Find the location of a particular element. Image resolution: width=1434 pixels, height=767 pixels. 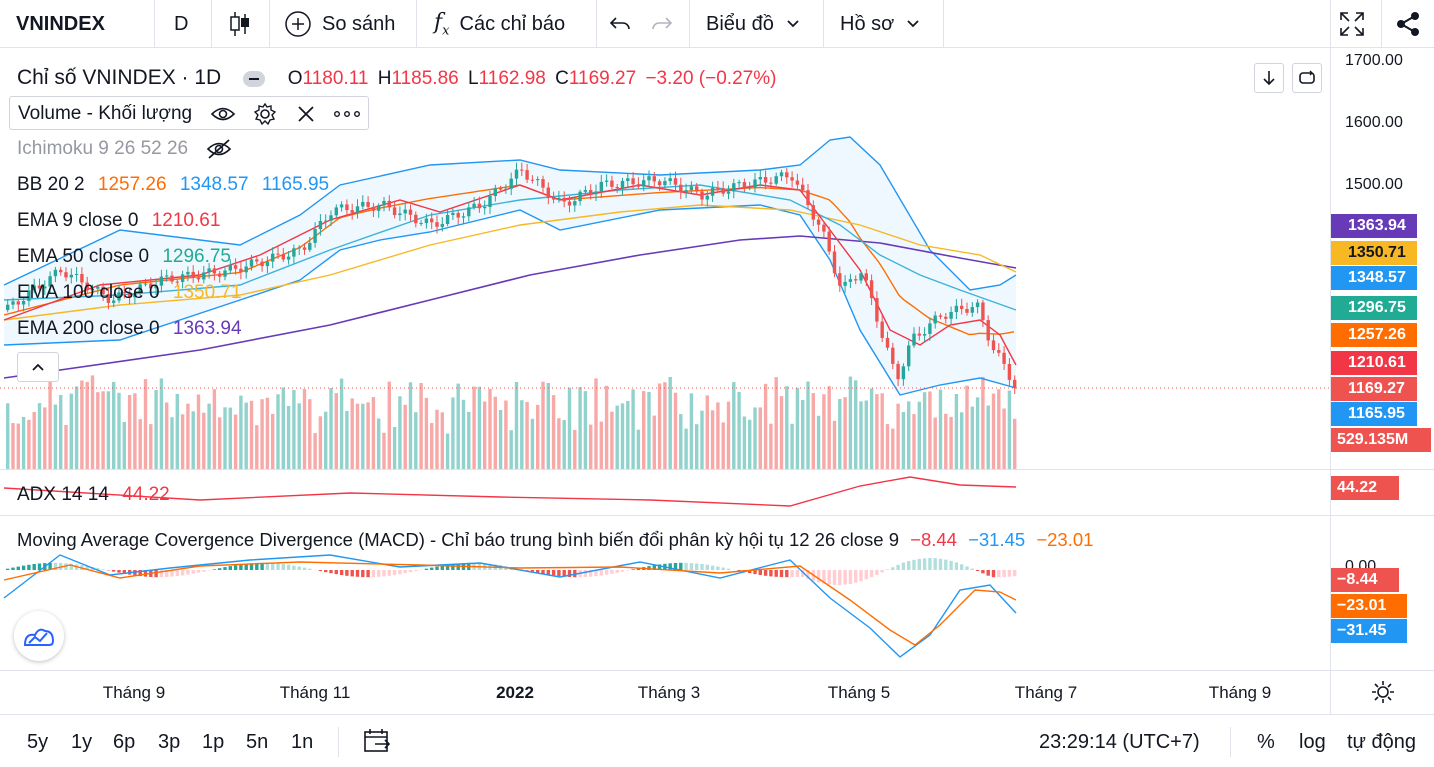

bb-basis-price-tag: 1257.26 is located at coordinates (1374, 335).